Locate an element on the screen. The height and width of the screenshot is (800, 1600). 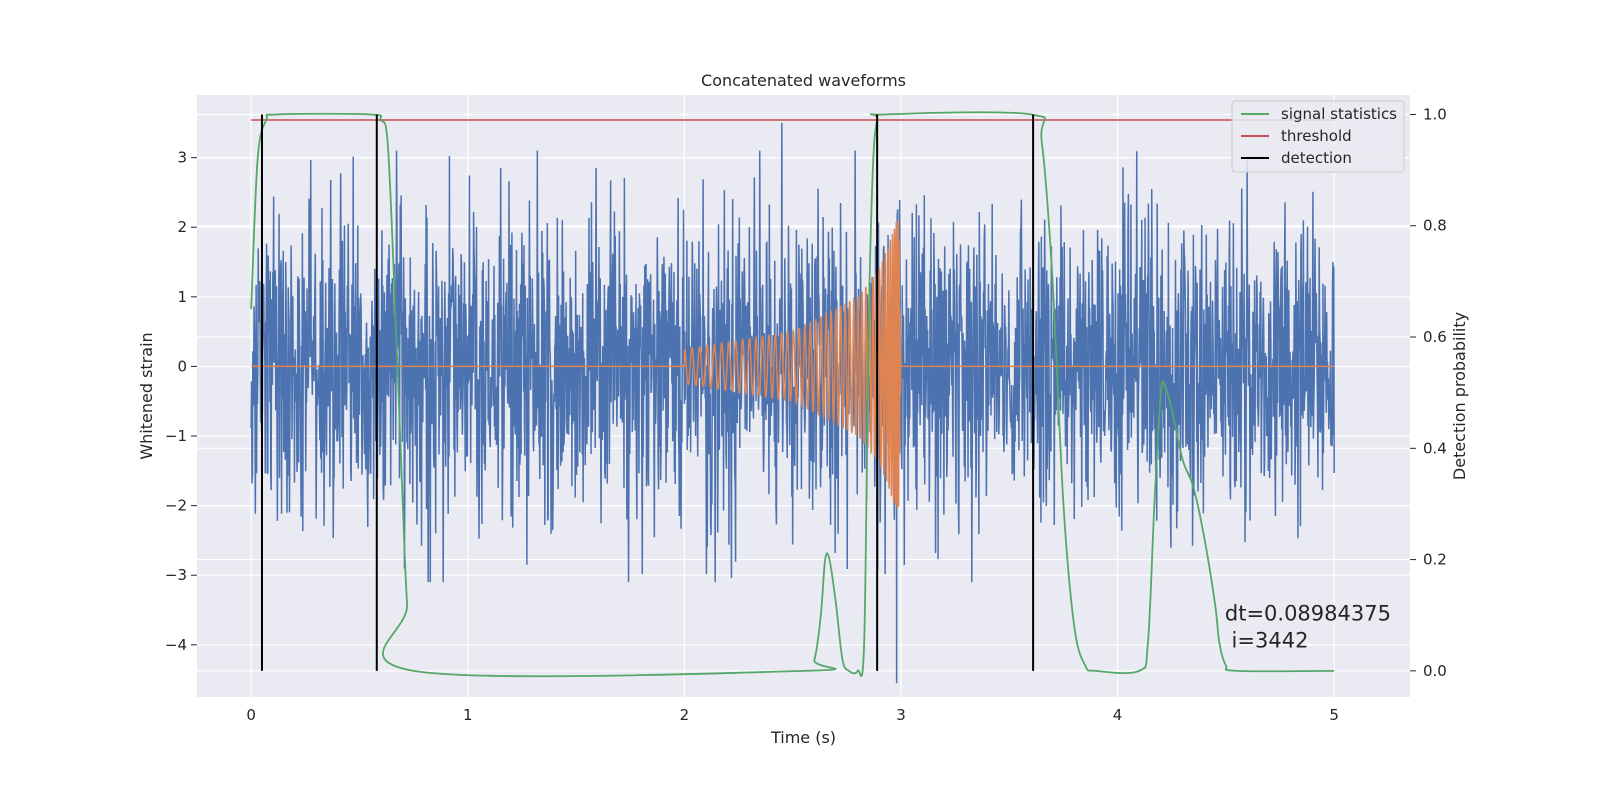
y-tick-label: −1 is located at coordinates (176, 436).